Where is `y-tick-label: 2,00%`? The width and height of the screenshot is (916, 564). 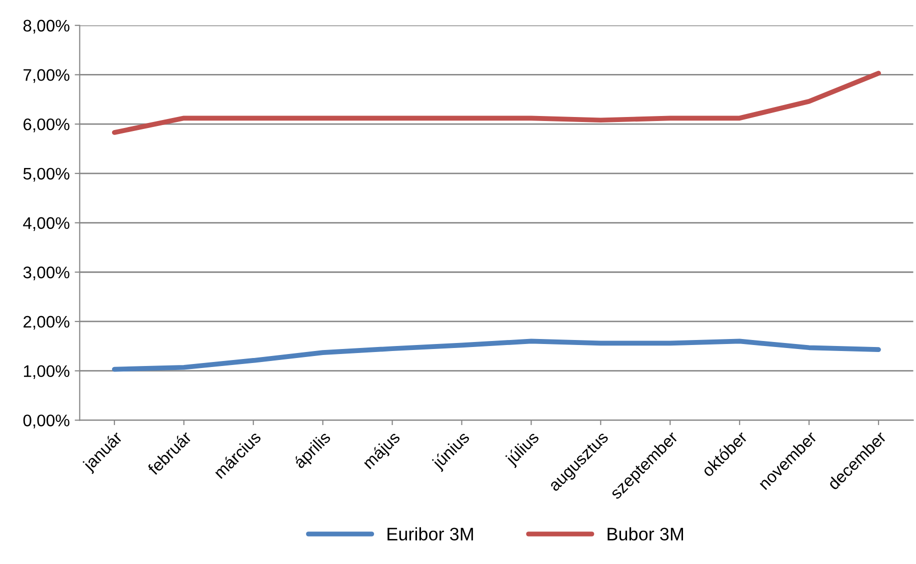 y-tick-label: 2,00% is located at coordinates (47, 323).